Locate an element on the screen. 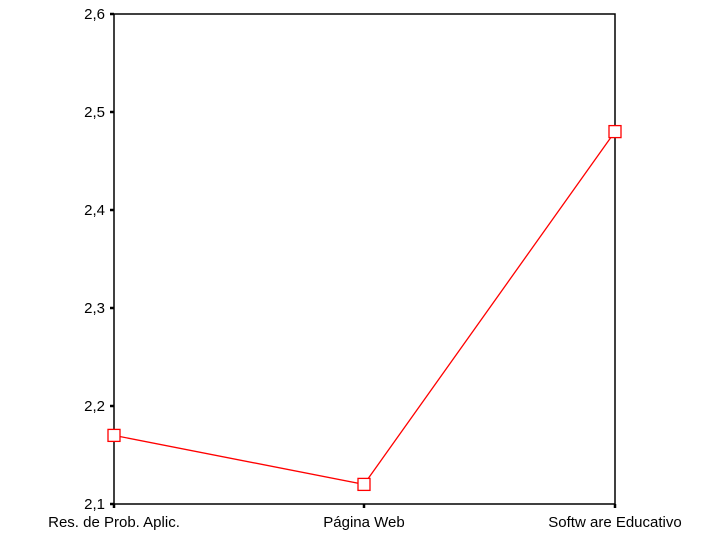 This screenshot has width=716, height=541. x-tick-label: Softw are Educativo is located at coordinates (614, 522).